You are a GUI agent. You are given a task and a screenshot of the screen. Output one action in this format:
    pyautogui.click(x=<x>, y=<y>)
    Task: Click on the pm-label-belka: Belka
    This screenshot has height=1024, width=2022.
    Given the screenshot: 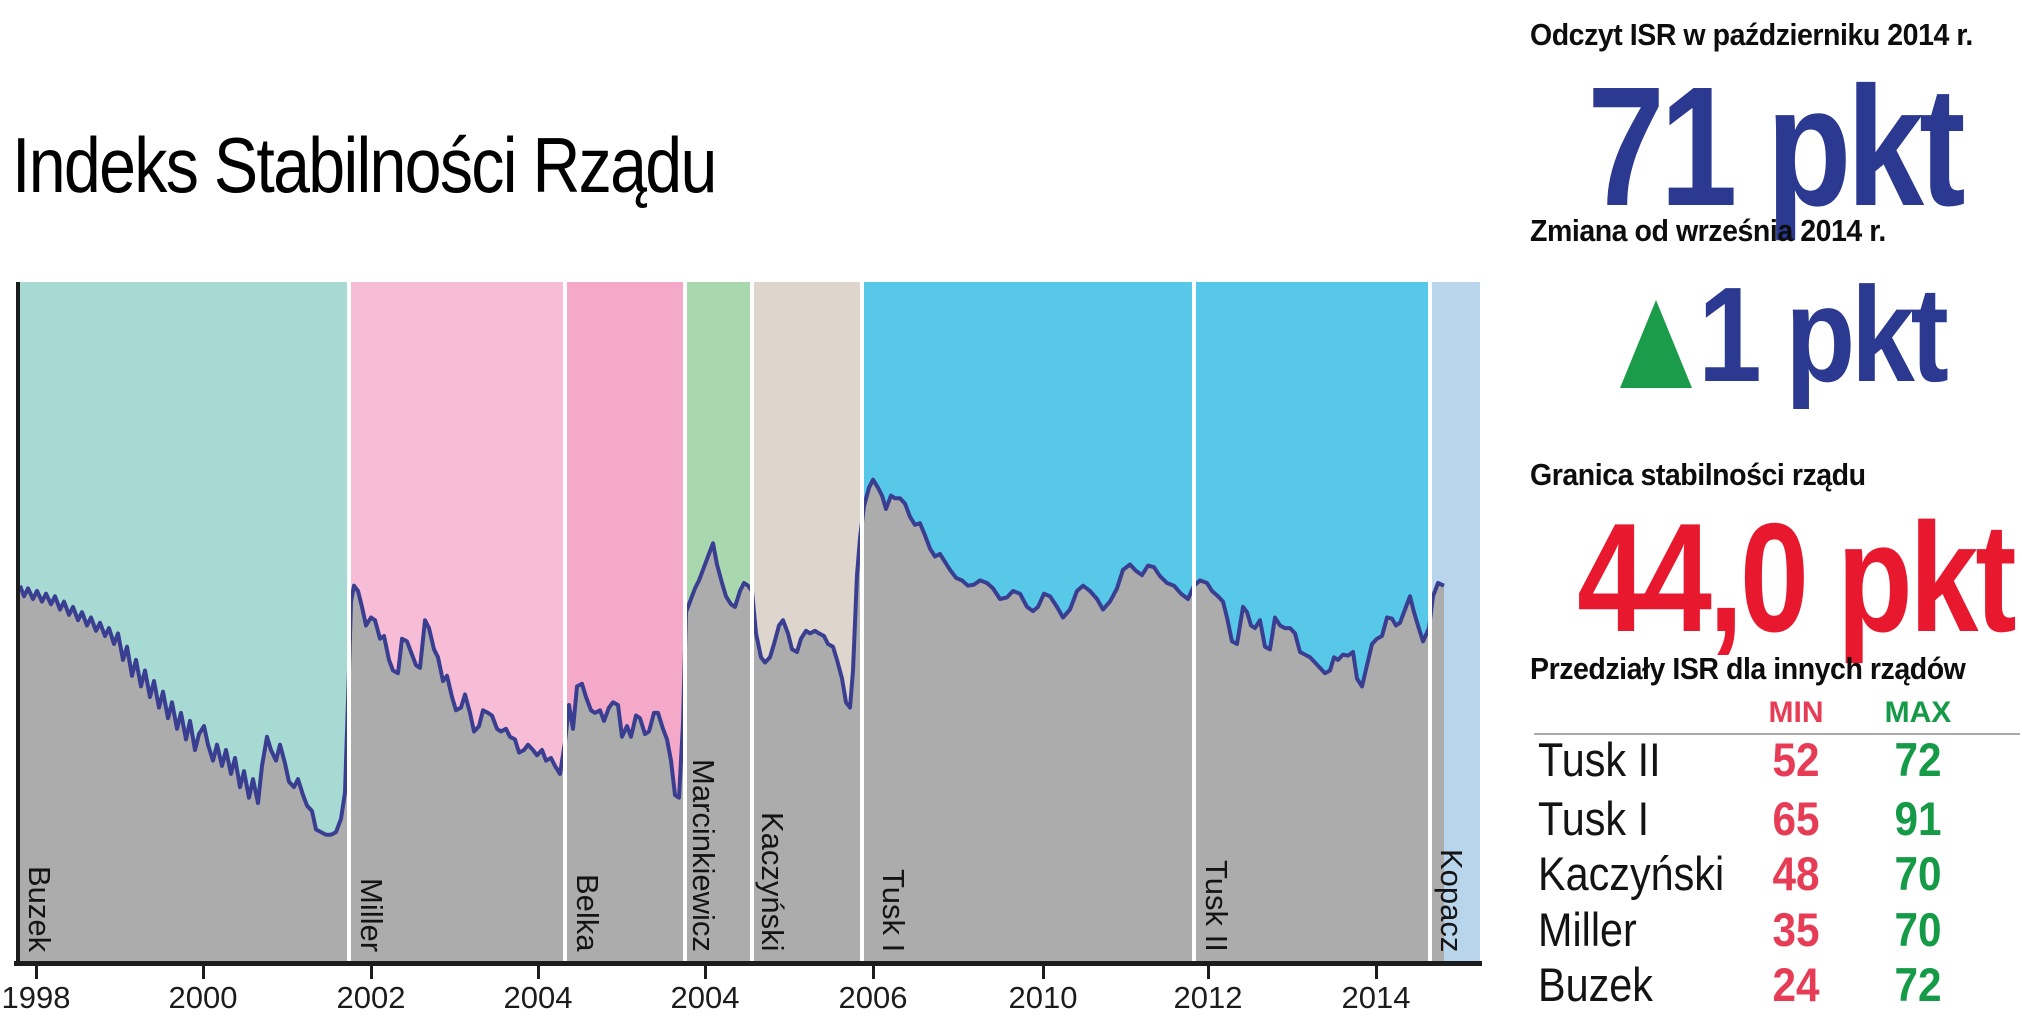 What is the action you would take?
    pyautogui.click(x=587, y=913)
    